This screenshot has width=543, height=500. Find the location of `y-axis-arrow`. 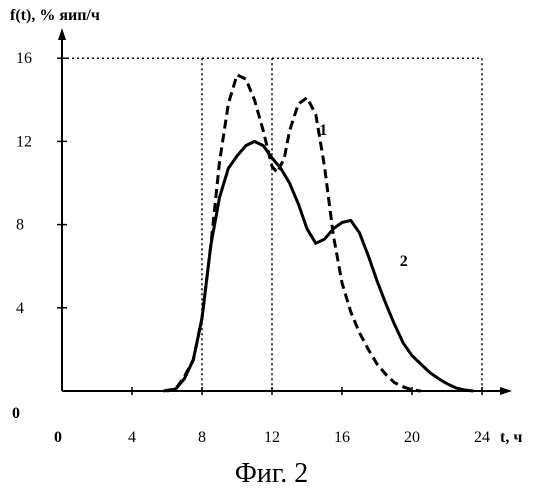

y-axis-arrow is located at coordinates (62, 34).